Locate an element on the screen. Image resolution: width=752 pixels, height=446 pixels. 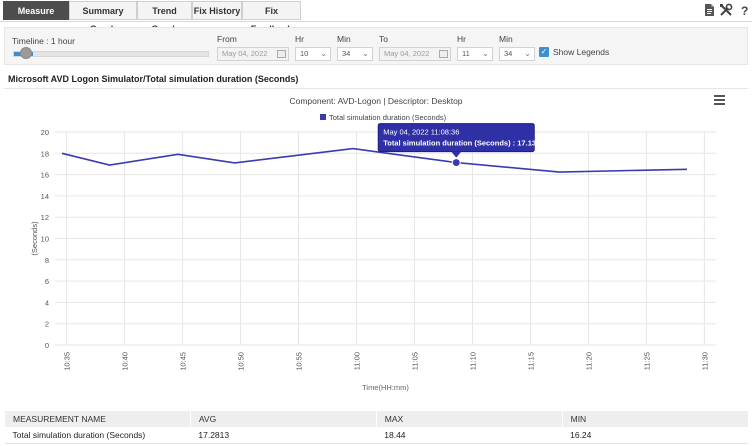
timeline-slider-handle is located at coordinates (26, 53).